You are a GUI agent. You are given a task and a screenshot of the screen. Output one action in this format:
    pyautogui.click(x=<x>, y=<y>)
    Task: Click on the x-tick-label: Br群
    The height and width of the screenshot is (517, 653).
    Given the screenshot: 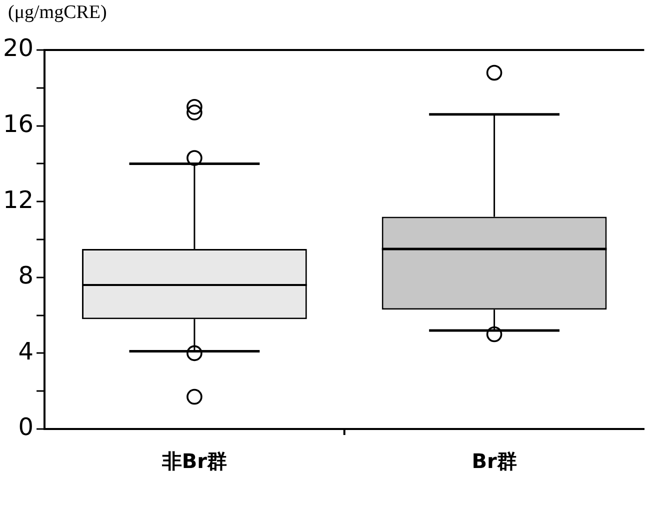 What is the action you would take?
    pyautogui.click(x=494, y=461)
    